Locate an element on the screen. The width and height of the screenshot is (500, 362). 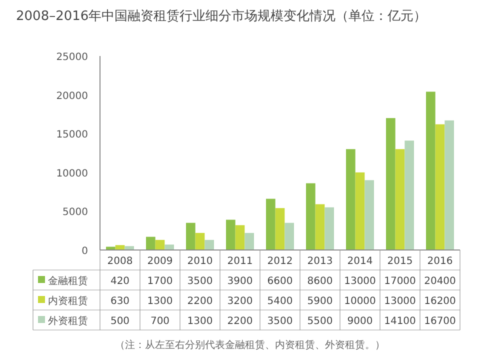
x-tick-label: 2014 is located at coordinates (360, 261).